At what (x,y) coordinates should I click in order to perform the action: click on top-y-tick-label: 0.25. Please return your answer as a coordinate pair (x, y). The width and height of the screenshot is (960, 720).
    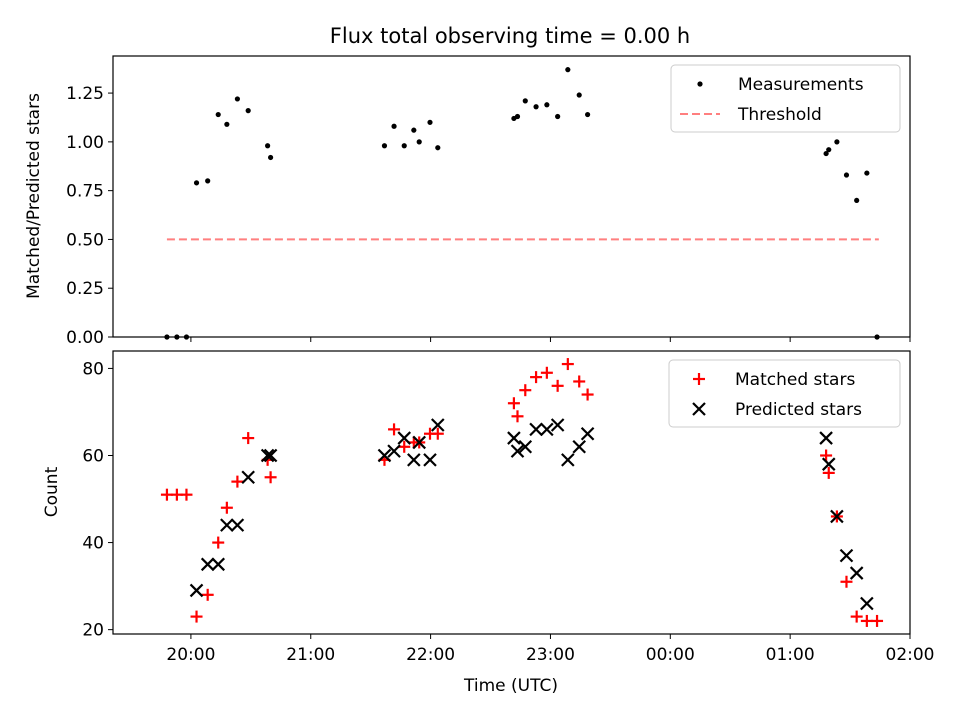
    Looking at the image, I should click on (85, 289).